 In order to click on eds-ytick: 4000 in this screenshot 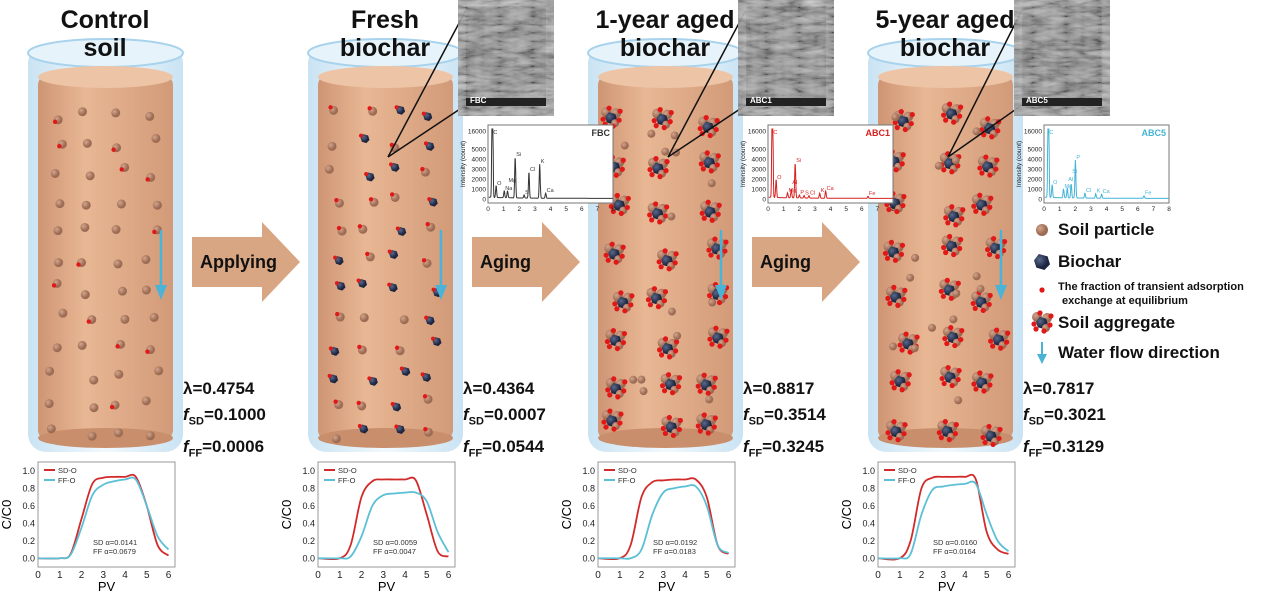, I will do `click(1035, 160)`.